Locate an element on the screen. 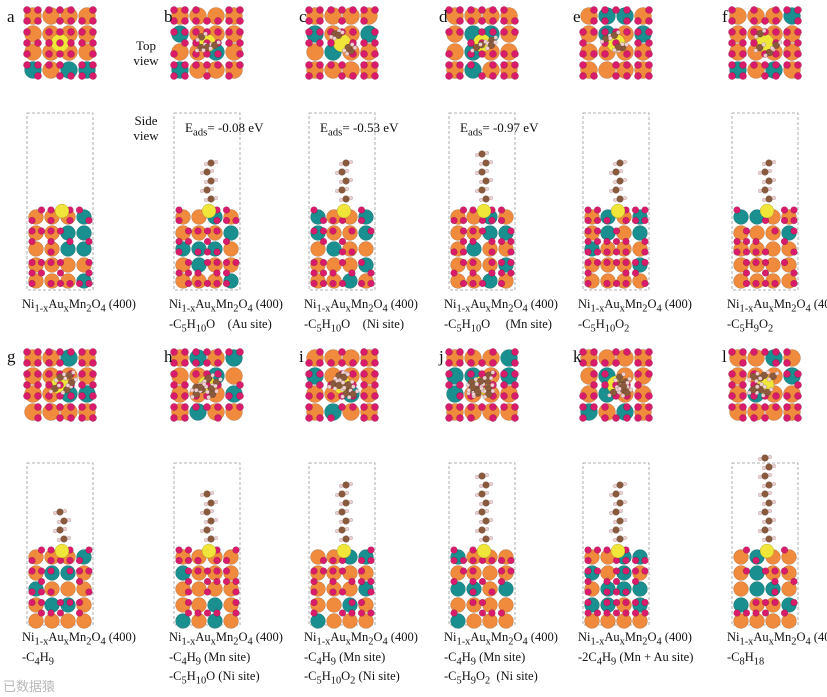 The width and height of the screenshot is (827, 697). watermark: 已数据猿 is located at coordinates (29, 687).